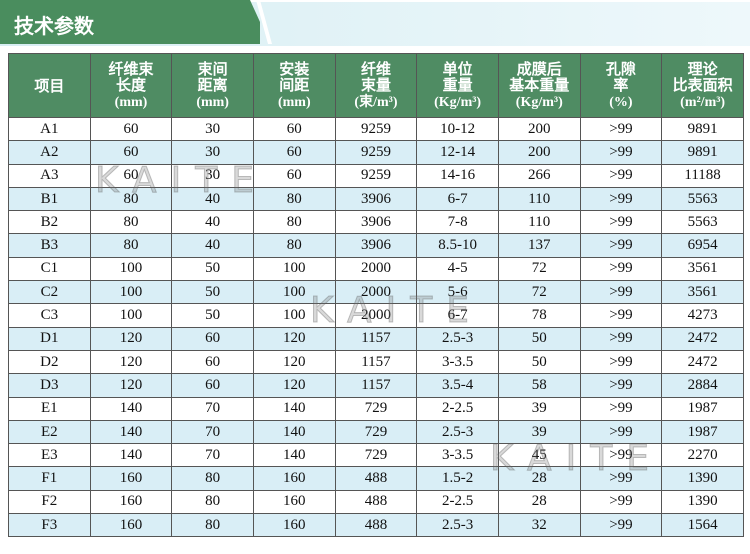  I want to click on header-line: 比表面积, so click(702, 84).